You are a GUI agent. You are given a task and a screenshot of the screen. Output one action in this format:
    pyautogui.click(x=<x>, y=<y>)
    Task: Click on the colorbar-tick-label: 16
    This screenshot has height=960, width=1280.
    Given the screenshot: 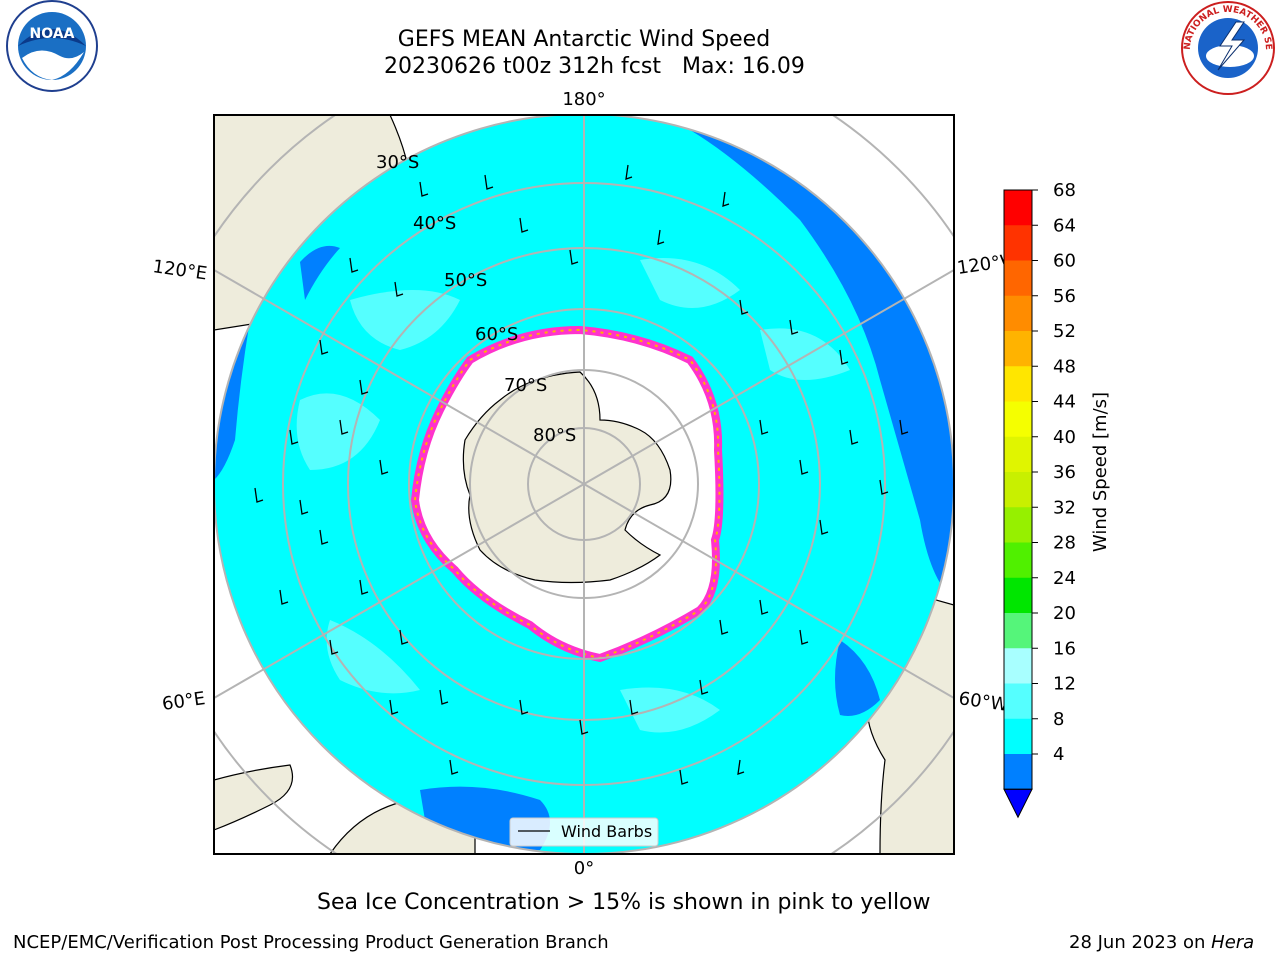 What is the action you would take?
    pyautogui.click(x=1064, y=648)
    